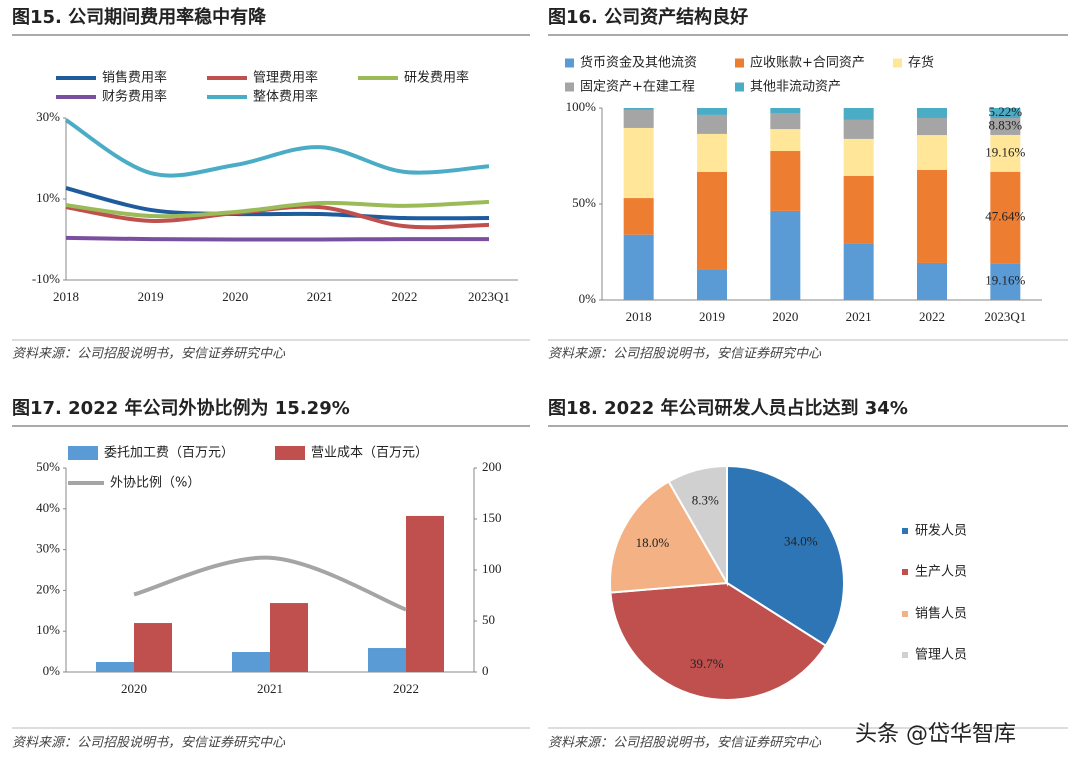  What do you see at coordinates (48, 507) in the screenshot?
I see `y-tick-label: 40%` at bounding box center [48, 507].